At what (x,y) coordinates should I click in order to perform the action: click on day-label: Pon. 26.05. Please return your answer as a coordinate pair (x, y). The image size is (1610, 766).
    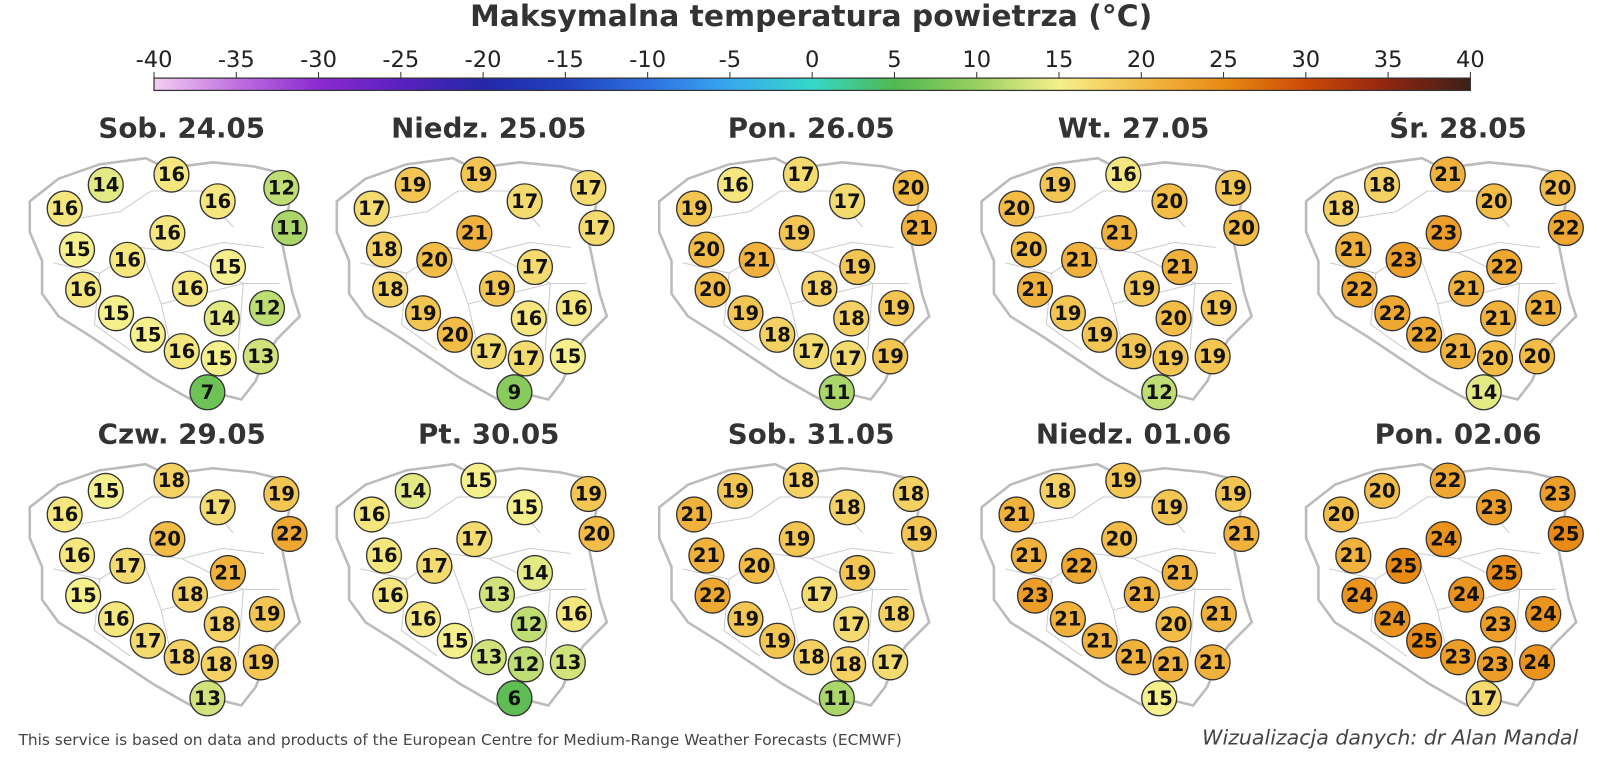
    Looking at the image, I should click on (811, 127).